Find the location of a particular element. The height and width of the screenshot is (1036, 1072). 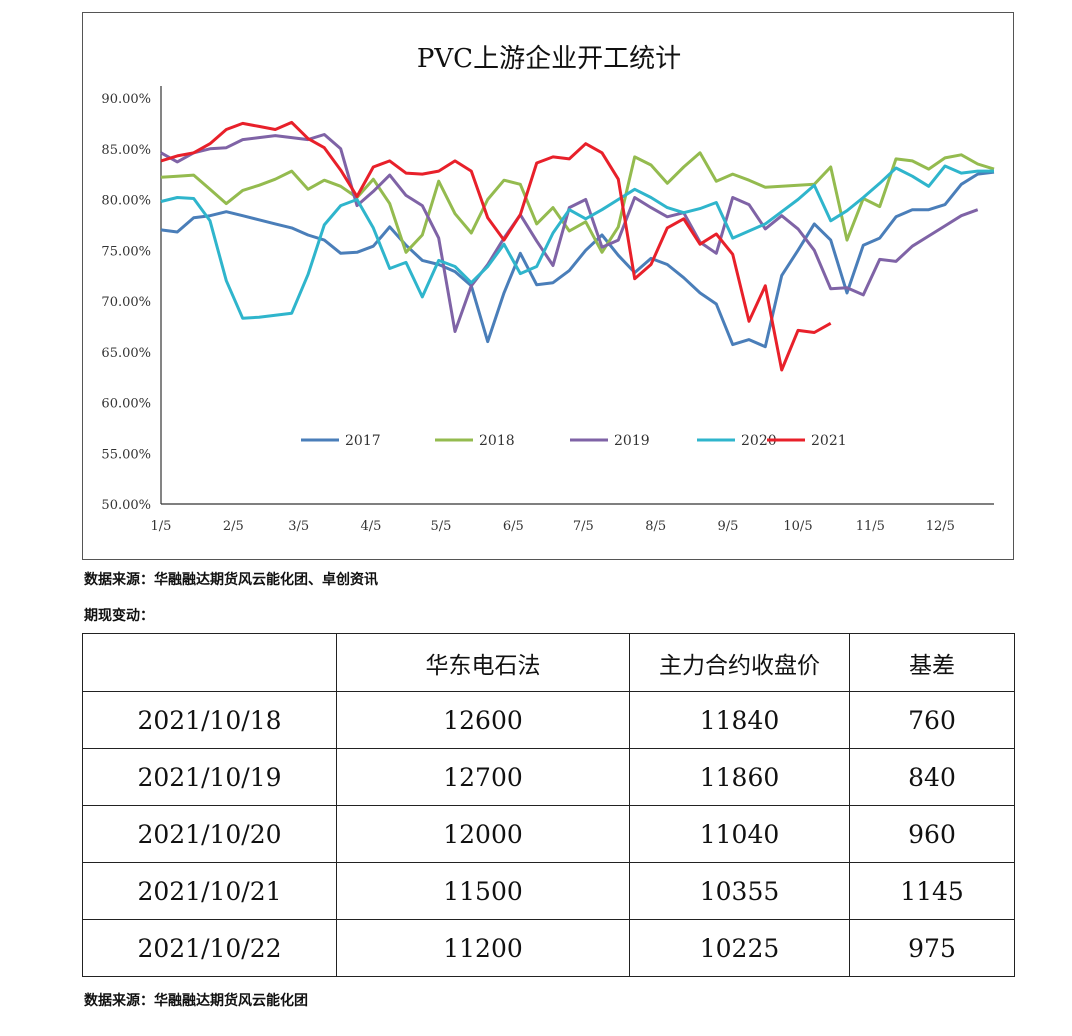

y-tick-label: 90.00% is located at coordinates (126, 99).